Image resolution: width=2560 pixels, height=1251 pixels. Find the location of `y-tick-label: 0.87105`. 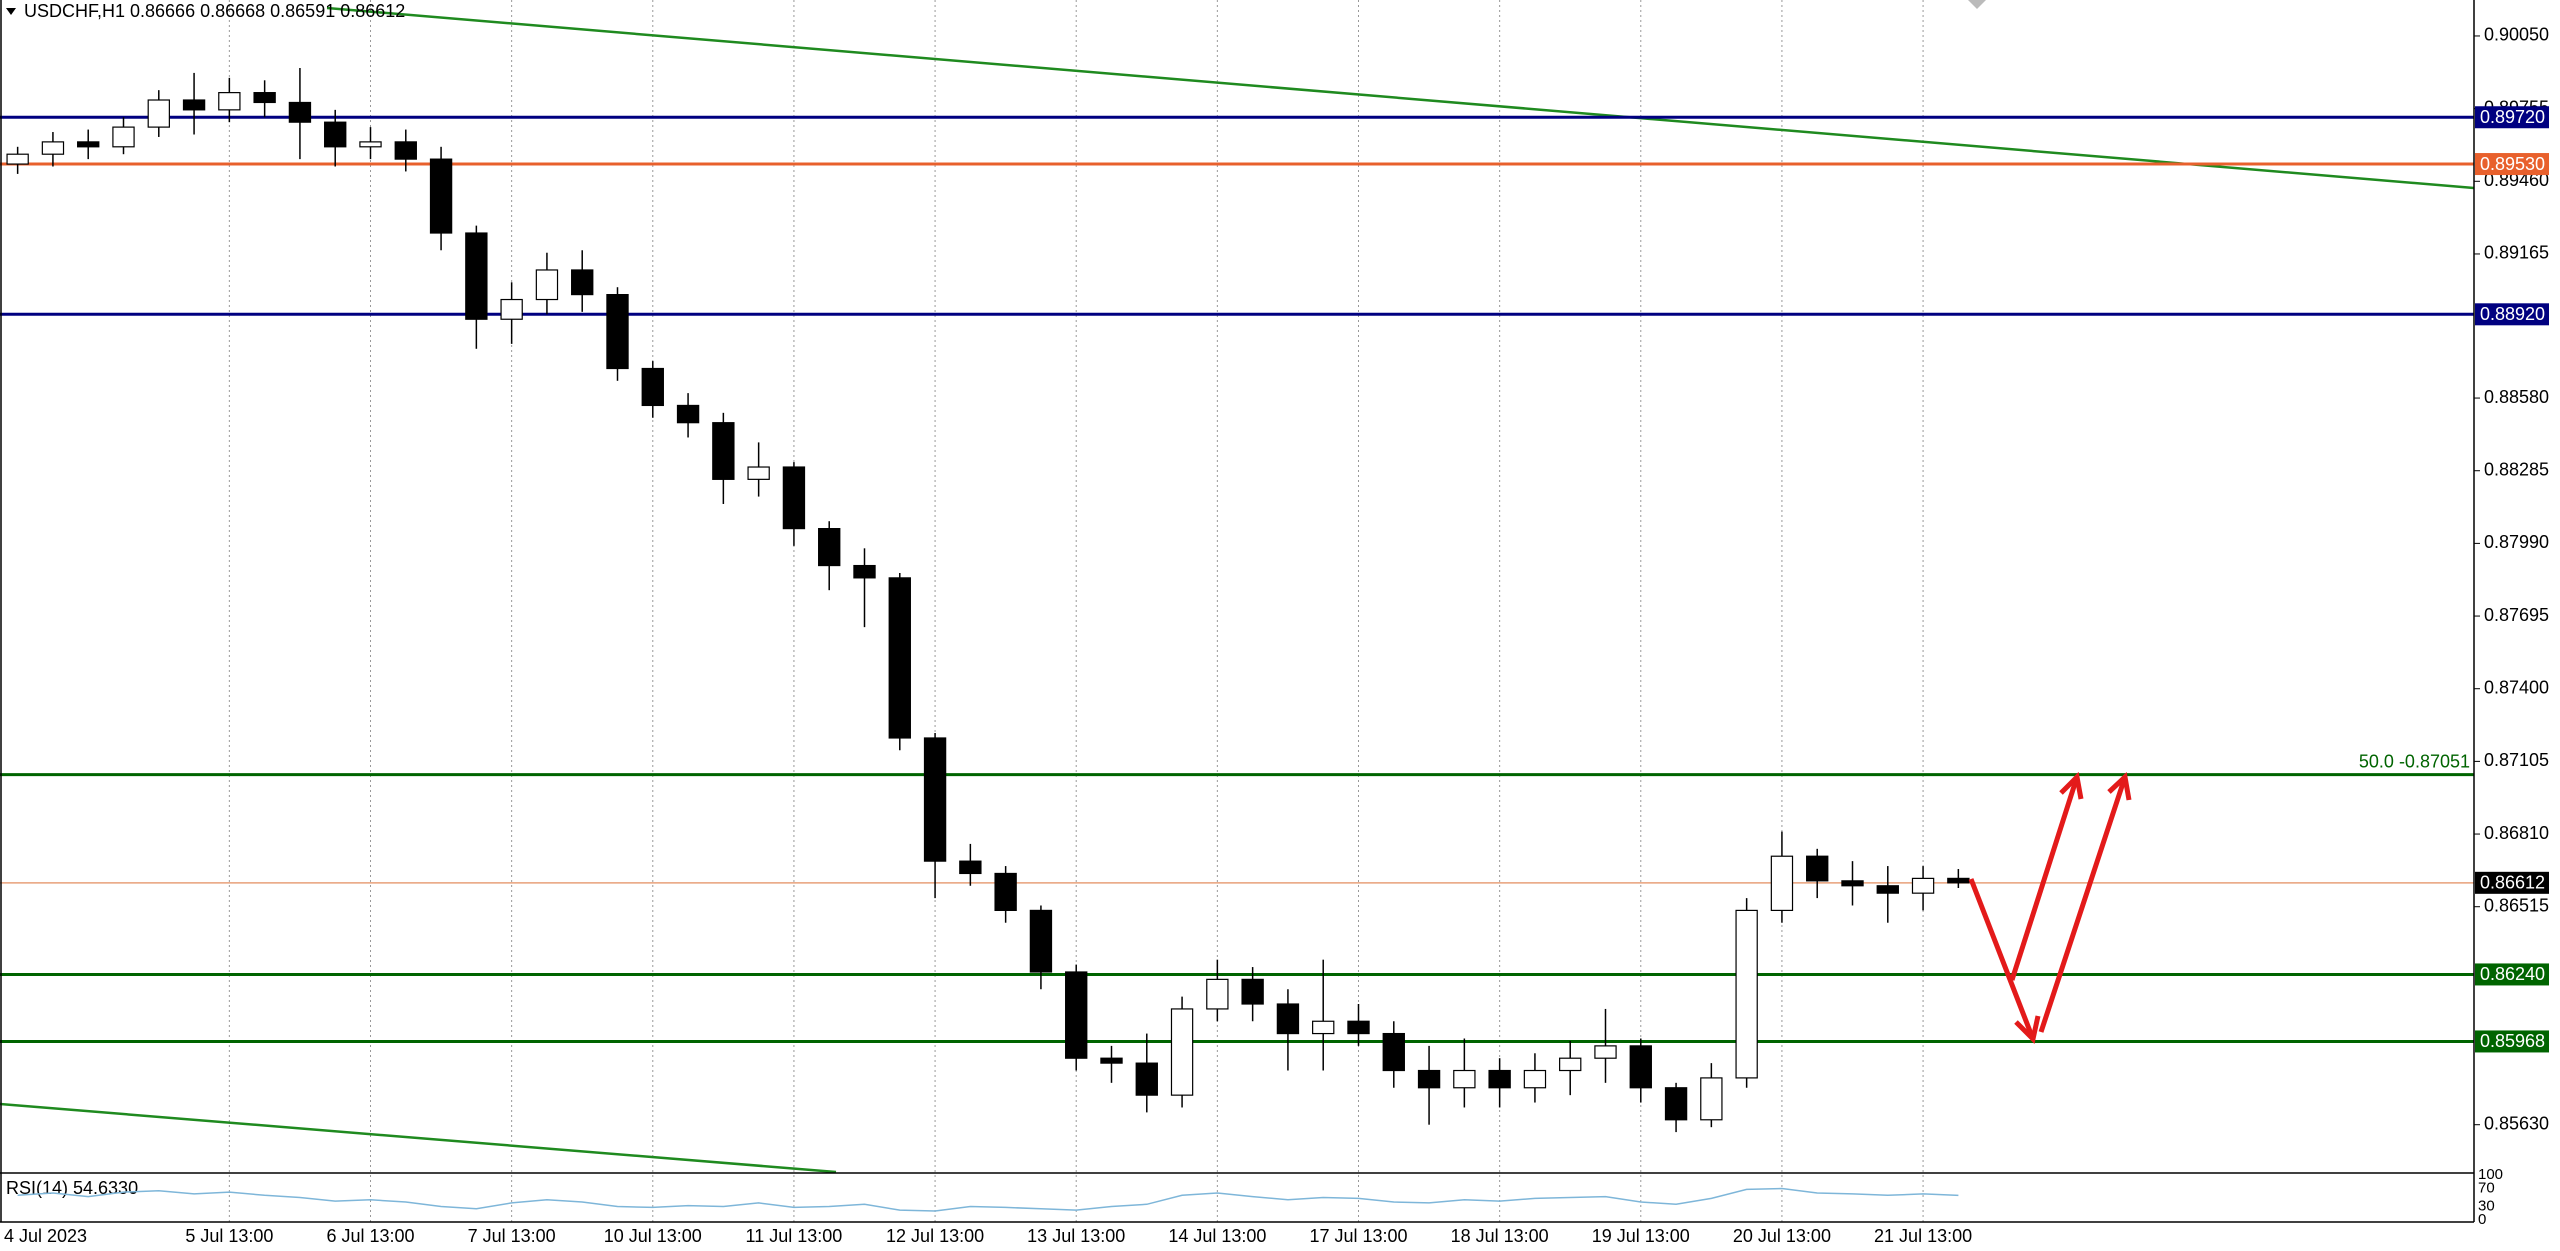

y-tick-label: 0.87105 is located at coordinates (2516, 760).